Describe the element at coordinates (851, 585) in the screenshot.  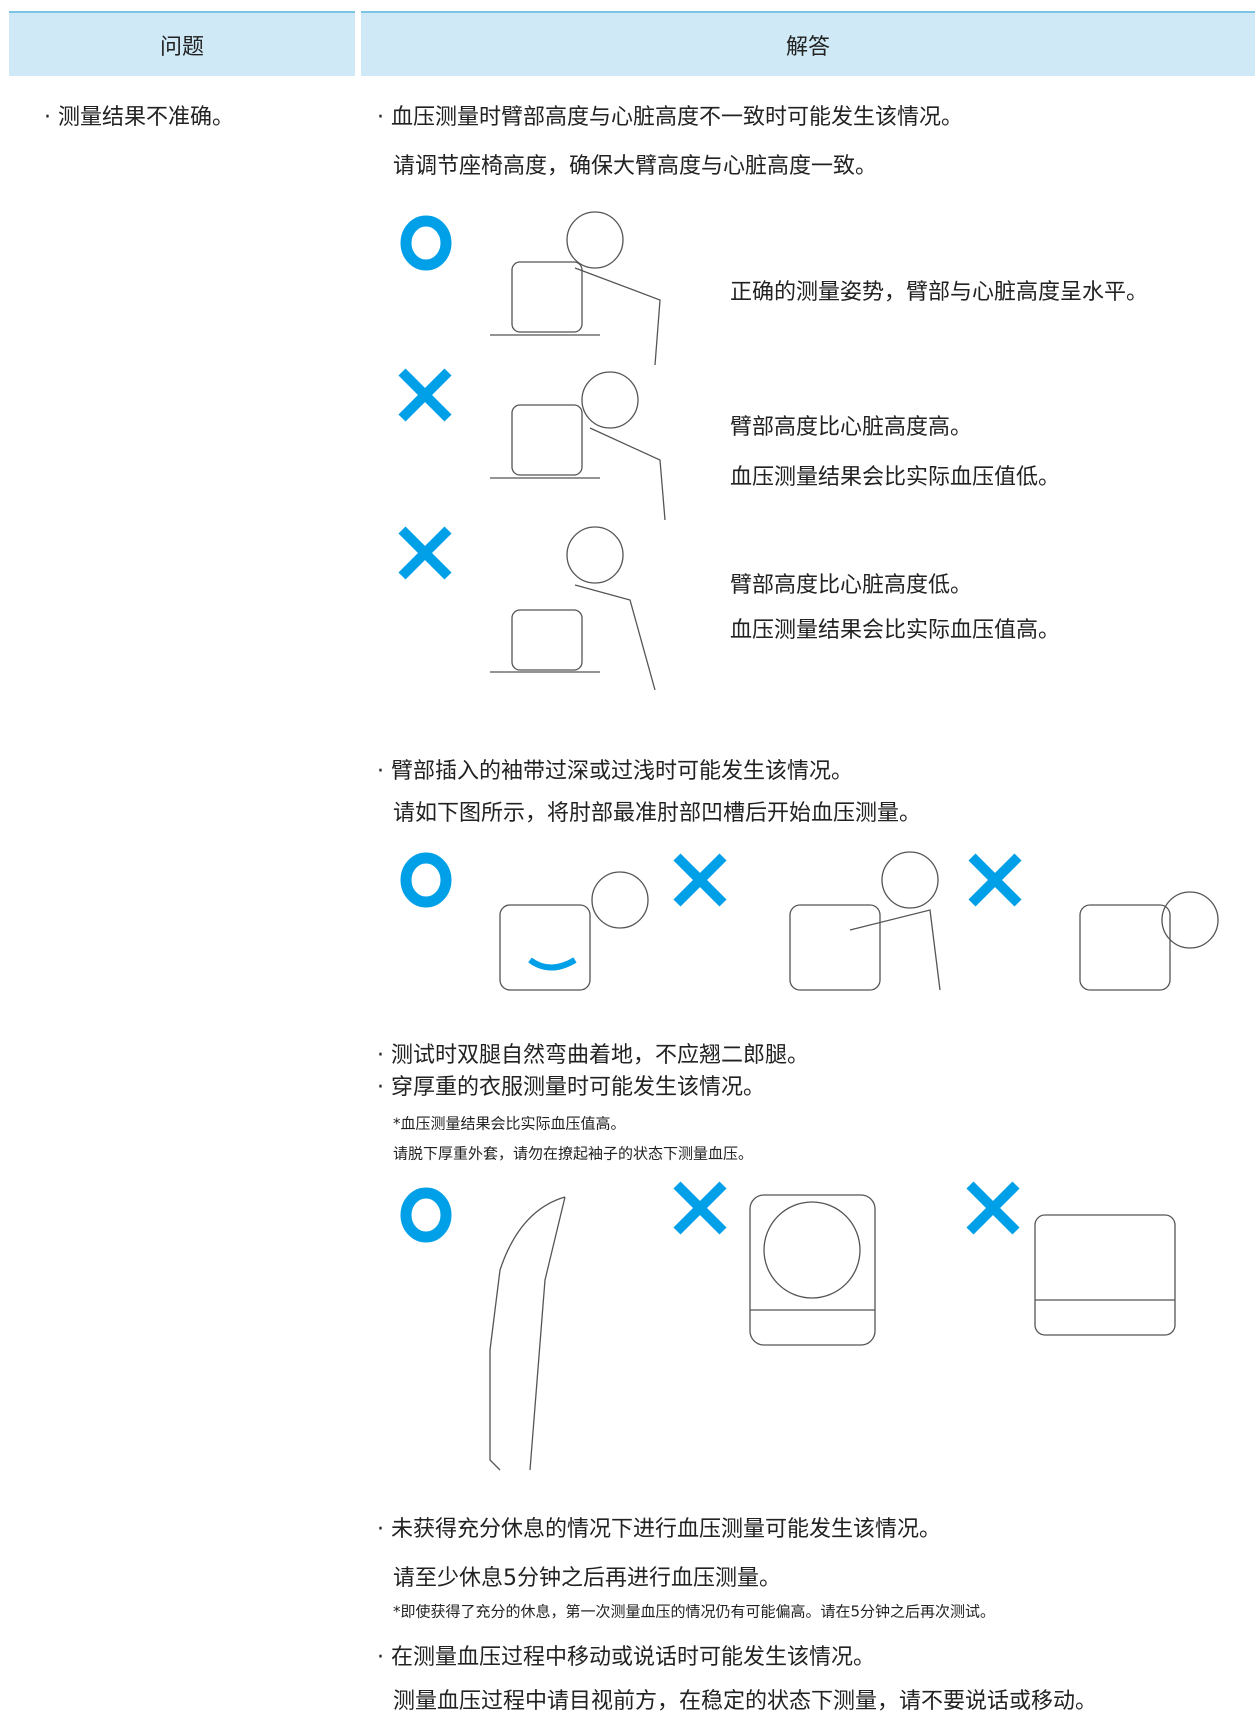
I see `caption: 臂部高度比心脏高度低。` at that location.